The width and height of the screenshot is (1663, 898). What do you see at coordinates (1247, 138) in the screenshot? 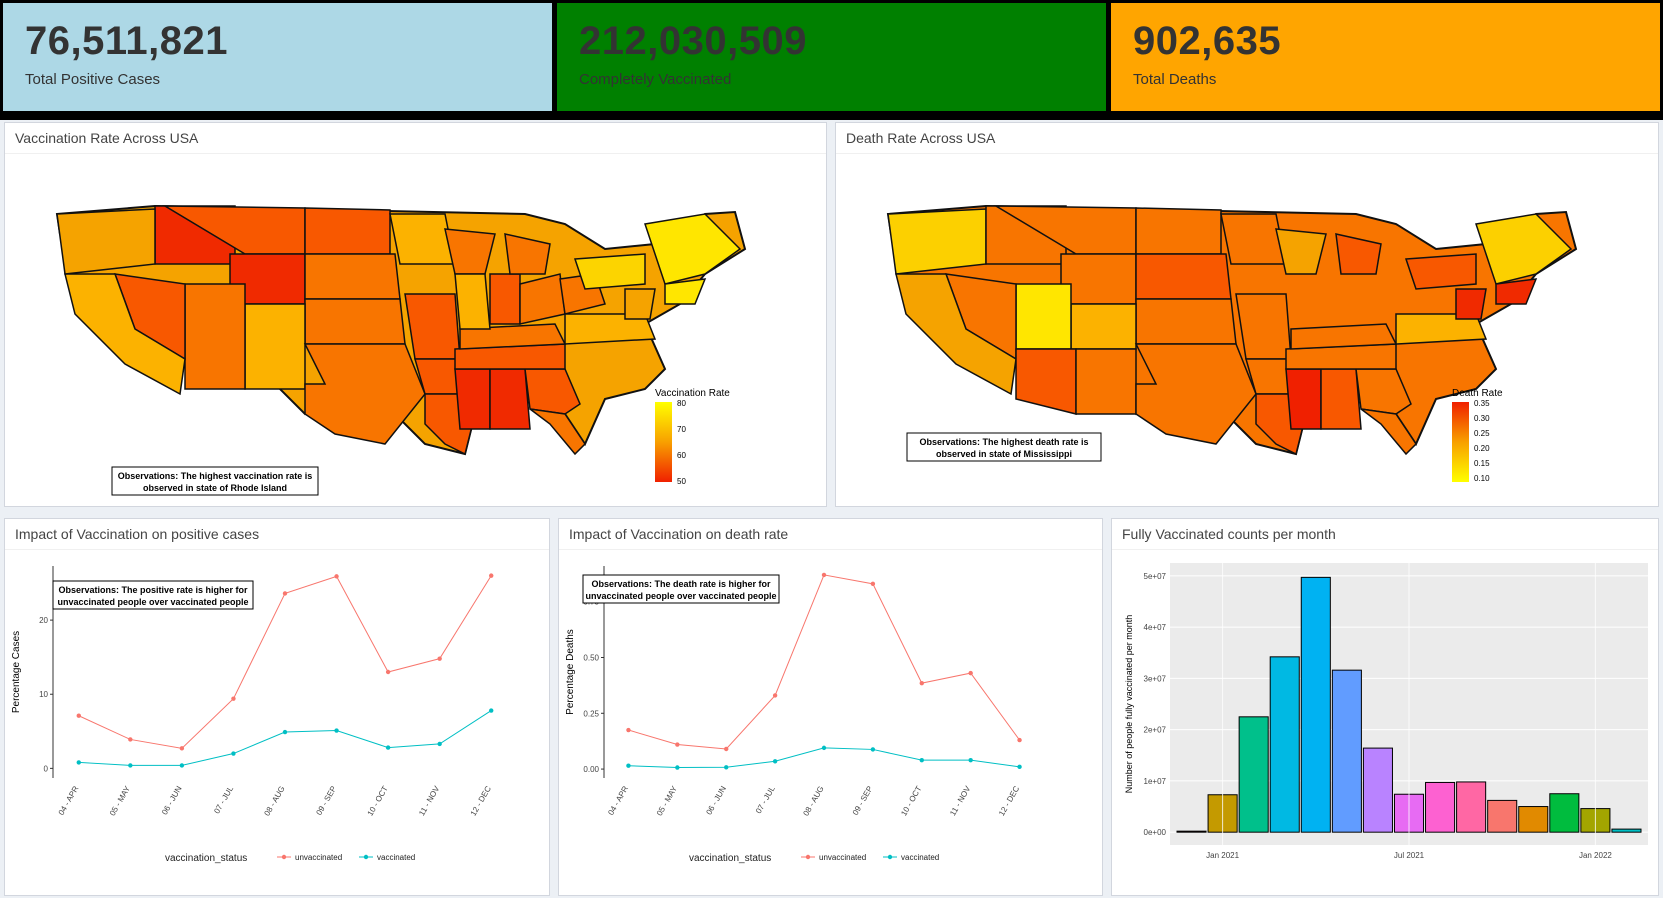
I see `death-map-title: Death Rate Across USA` at bounding box center [1247, 138].